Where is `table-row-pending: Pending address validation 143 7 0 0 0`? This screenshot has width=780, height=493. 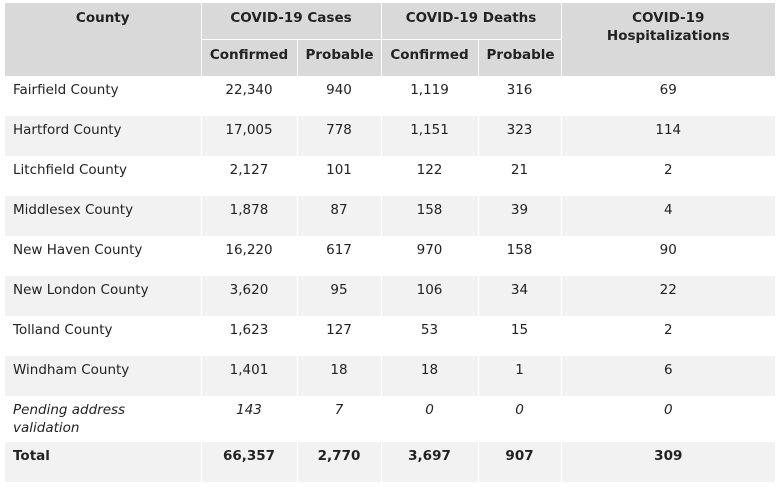 table-row-pending: Pending address validation 143 7 0 0 0 is located at coordinates (390, 419).